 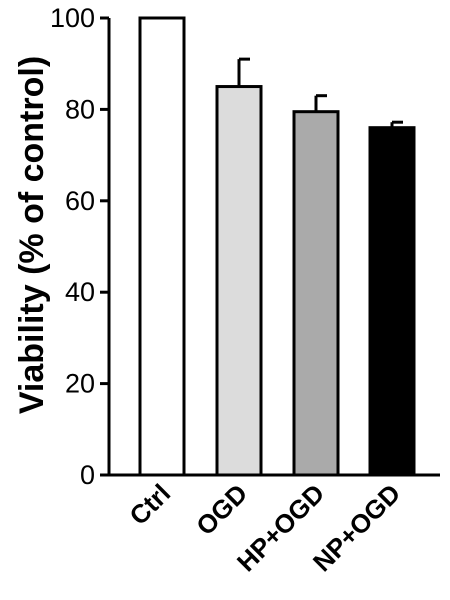 I want to click on y-tick-label: 60, so click(x=80, y=201).